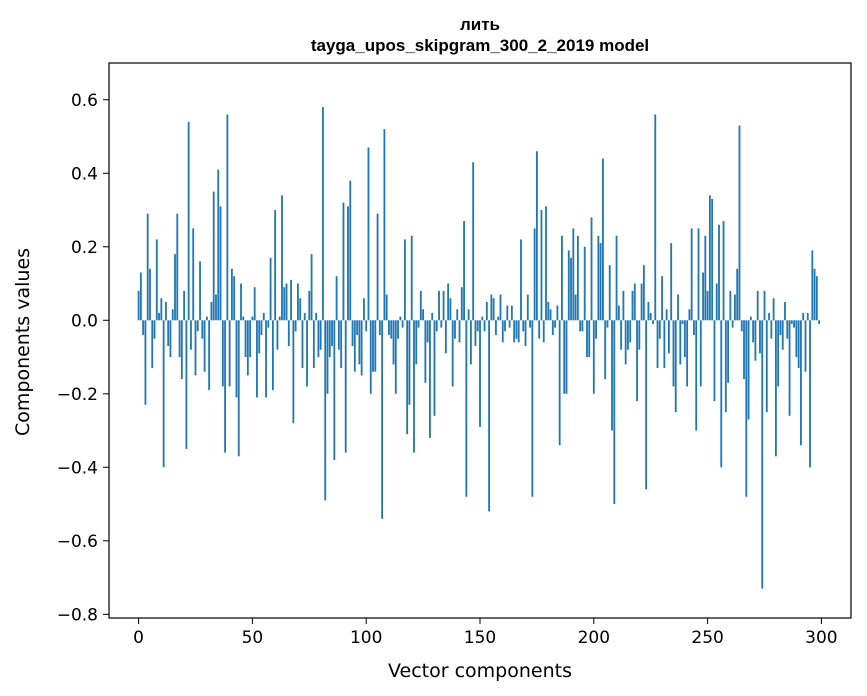 The height and width of the screenshot is (696, 867). What do you see at coordinates (366, 638) in the screenshot?
I see `x-tick-label-100: 100` at bounding box center [366, 638].